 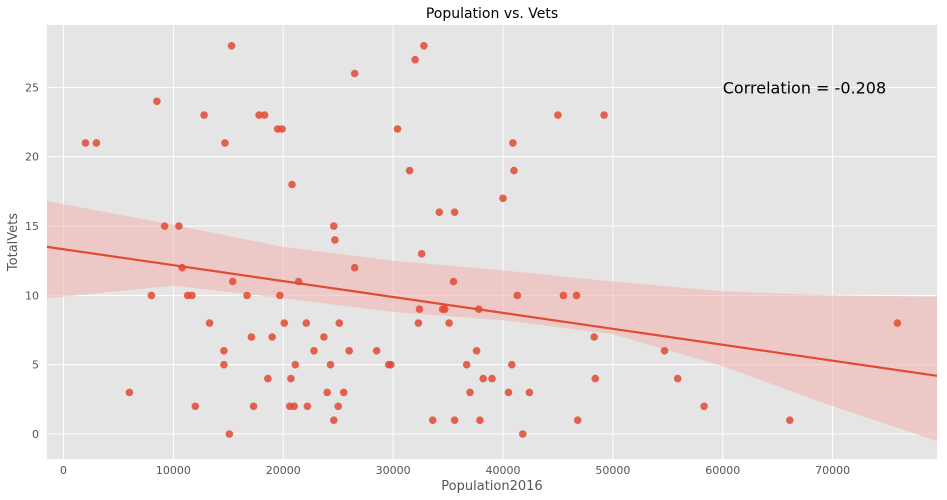 I want to click on y-tick-label: 15, so click(x=32, y=226).